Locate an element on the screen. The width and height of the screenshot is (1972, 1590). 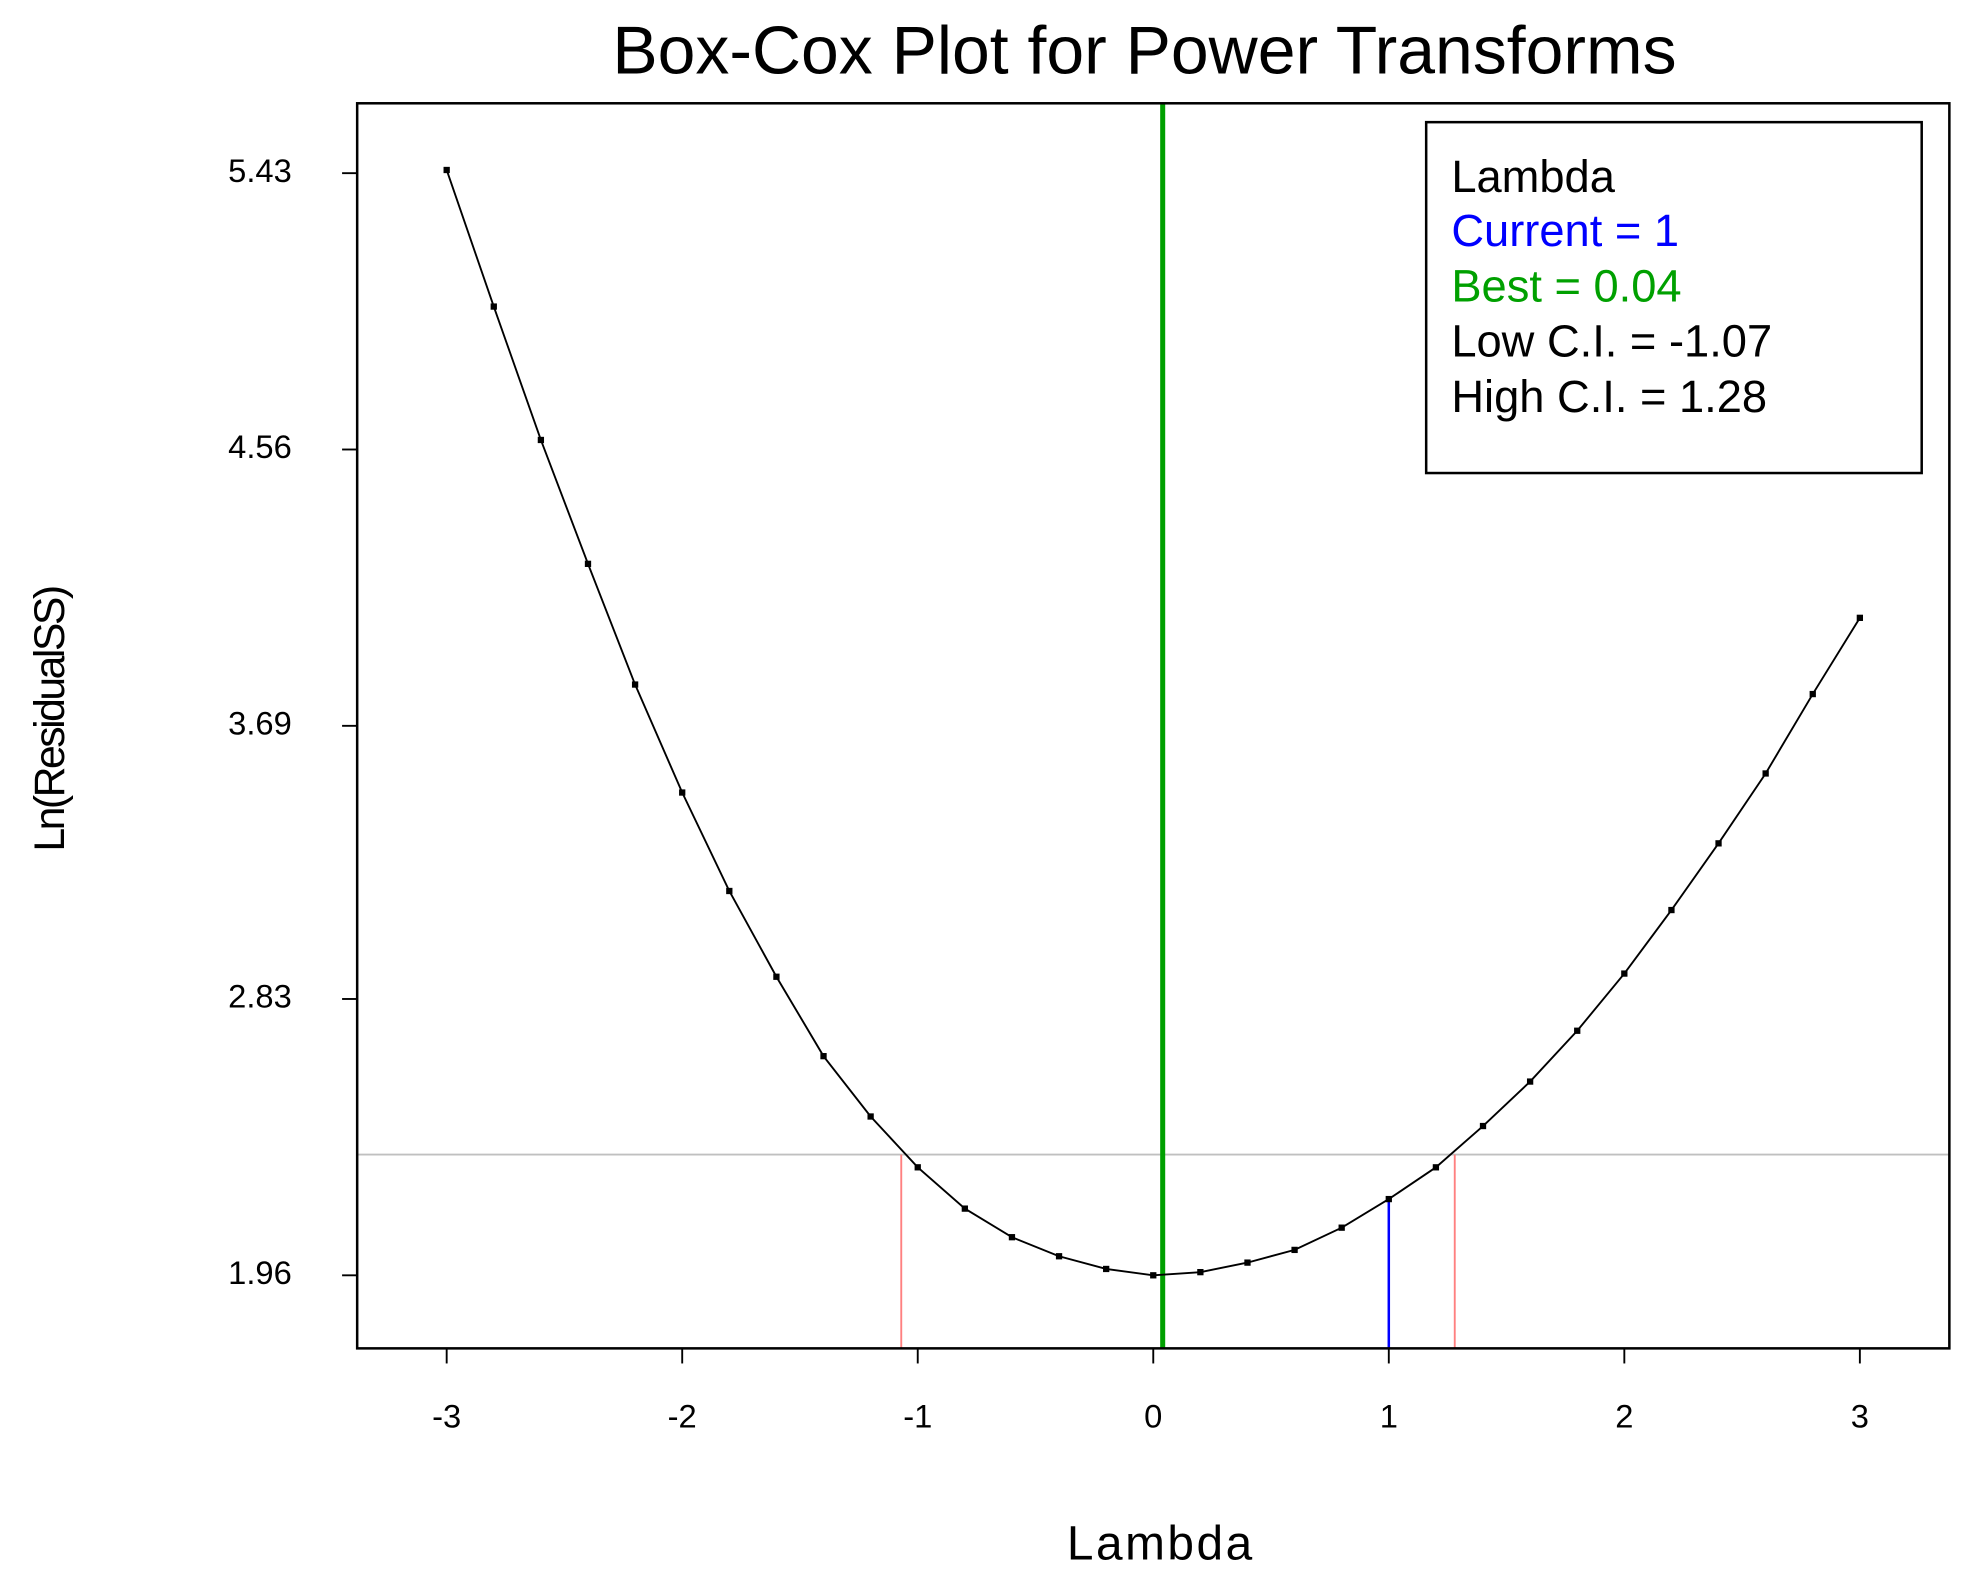
y-tick-label: 1.96 is located at coordinates (260, 1272).